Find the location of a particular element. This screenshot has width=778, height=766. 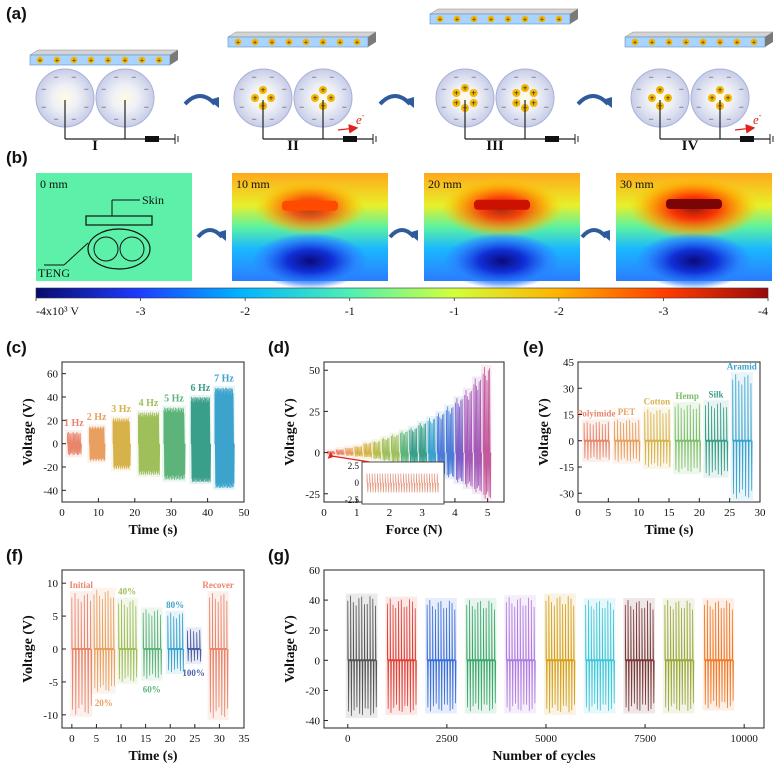

series-4-Hz is located at coordinates (148, 444).